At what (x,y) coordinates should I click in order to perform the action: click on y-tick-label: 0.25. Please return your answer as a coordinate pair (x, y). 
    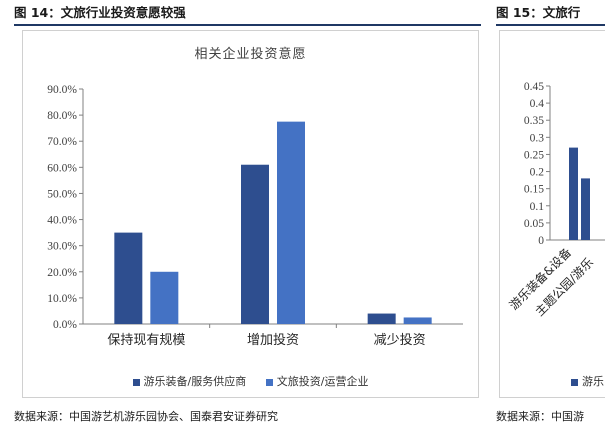
    Looking at the image, I should click on (534, 155).